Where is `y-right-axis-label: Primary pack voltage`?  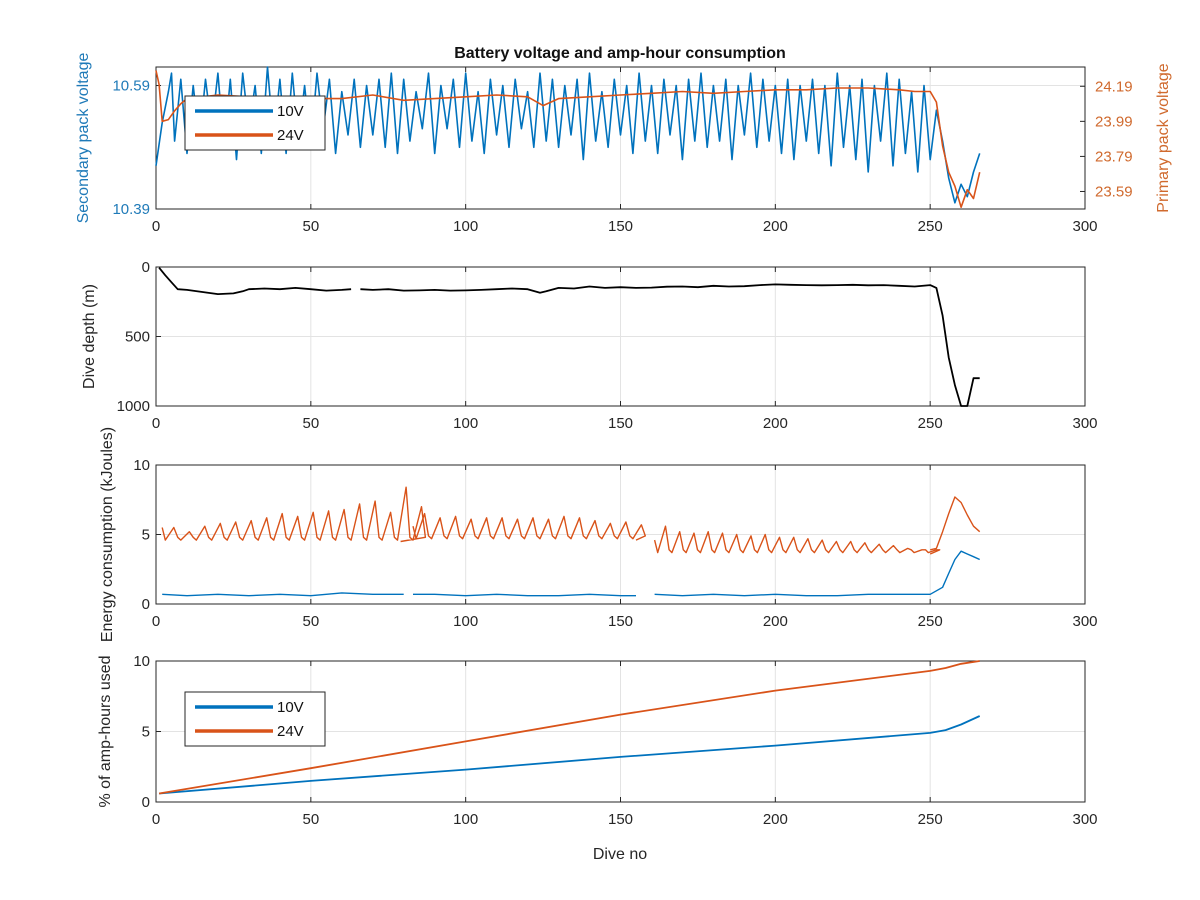
y-right-axis-label: Primary pack voltage is located at coordinates (1163, 137).